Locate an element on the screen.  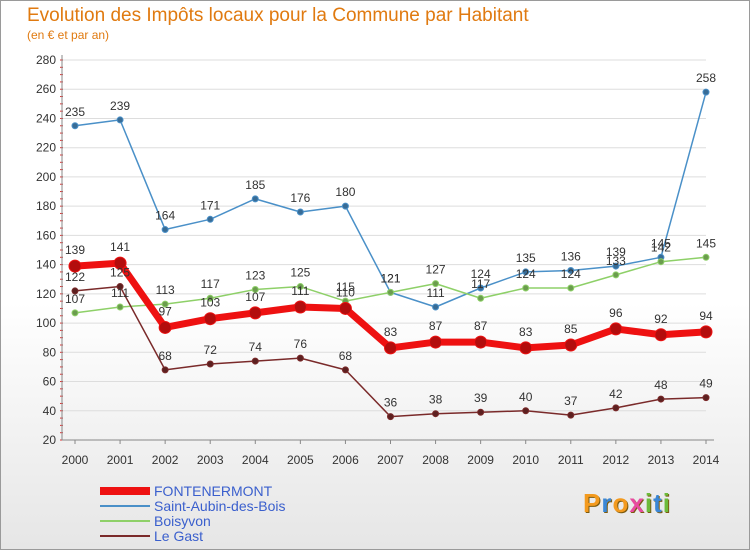
data-label: 113 is located at coordinates (165, 290).